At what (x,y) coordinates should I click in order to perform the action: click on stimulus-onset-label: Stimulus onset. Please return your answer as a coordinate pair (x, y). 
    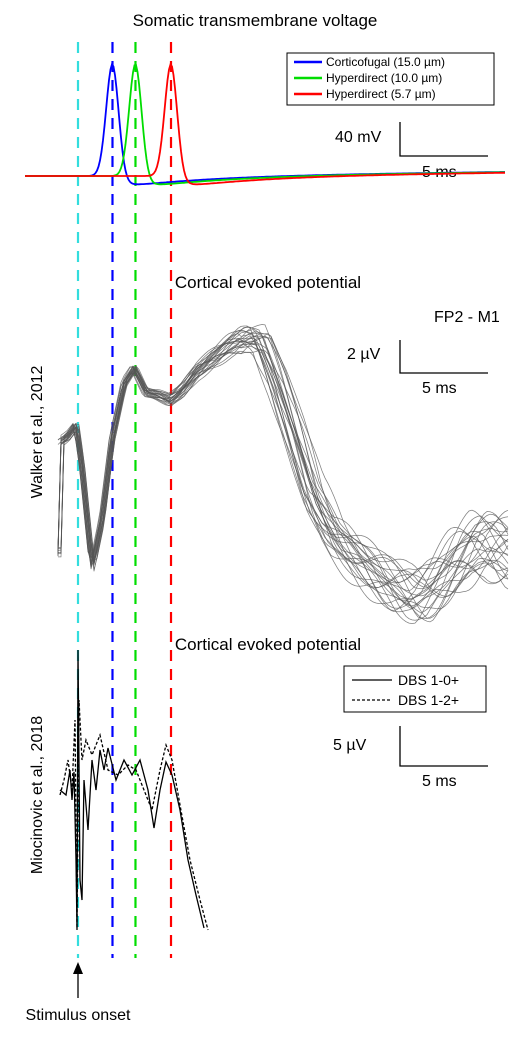
    Looking at the image, I should click on (78, 1015).